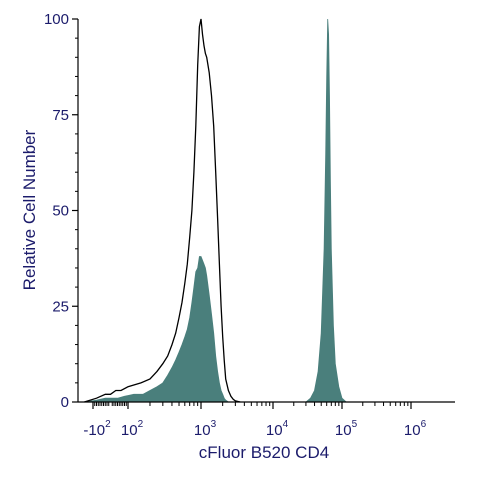  Describe the element at coordinates (29, 209) in the screenshot. I see `y-axis-title: Relative Cell Number` at that location.